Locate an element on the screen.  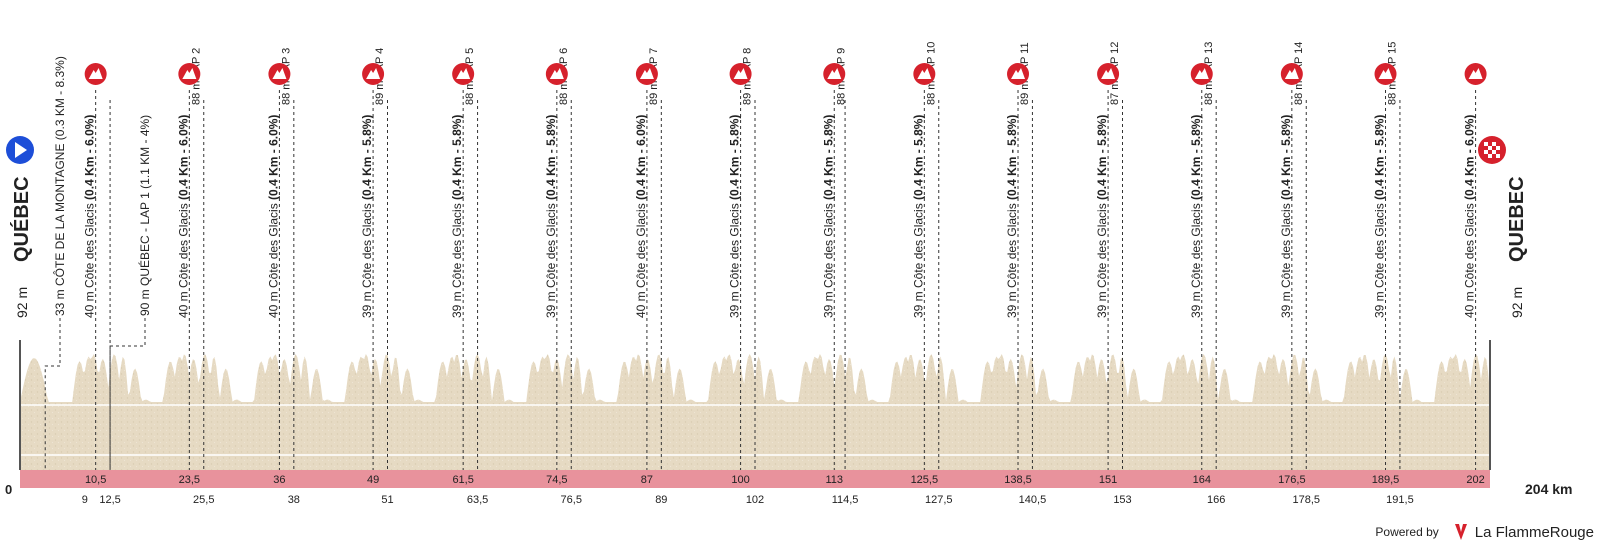
km-lower-label: 102 is located at coordinates (755, 500).